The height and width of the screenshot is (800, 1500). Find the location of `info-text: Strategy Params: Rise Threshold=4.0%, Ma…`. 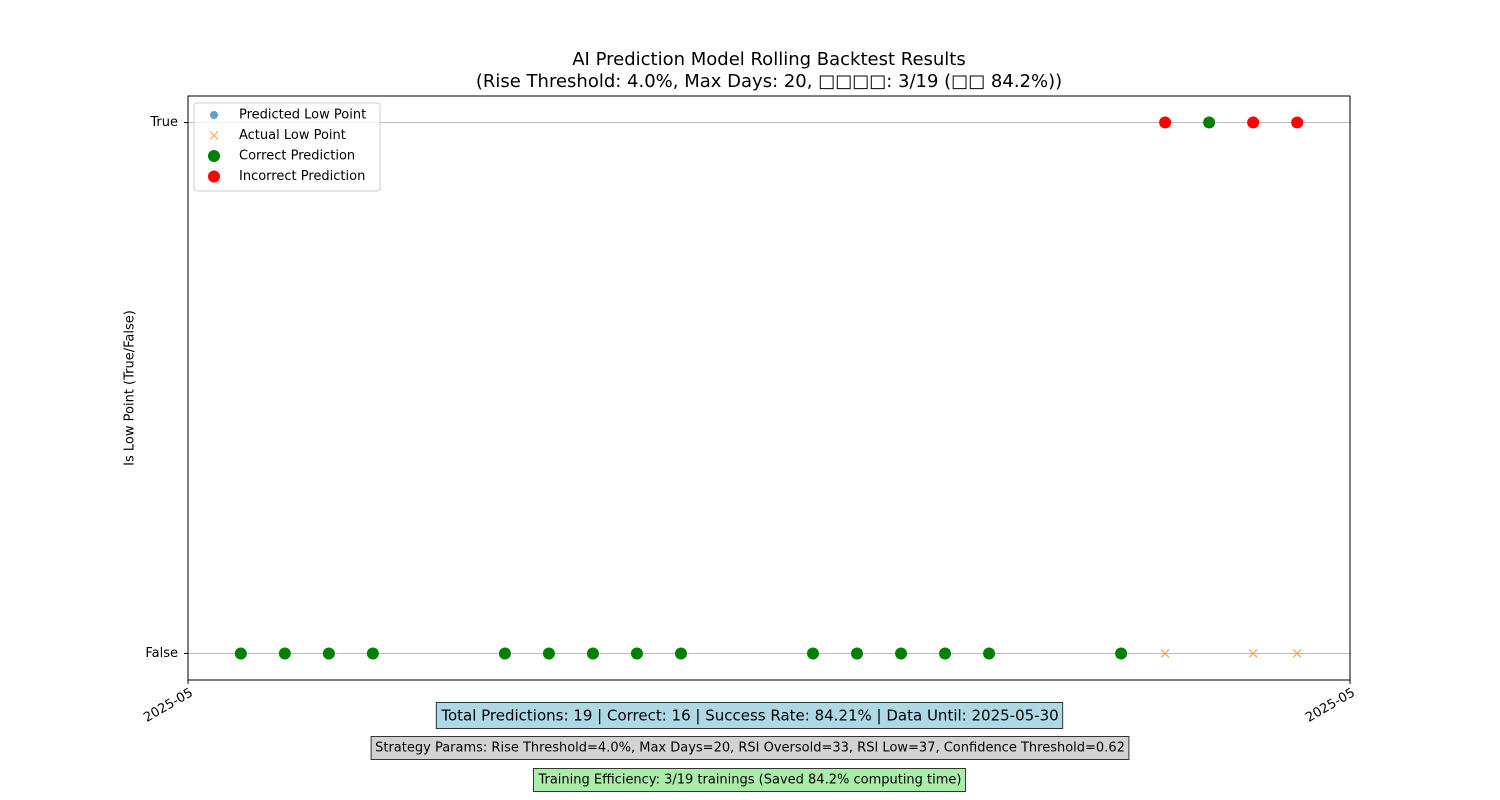

info-text: Strategy Params: Rise Threshold=4.0%, Ma… is located at coordinates (750, 748).